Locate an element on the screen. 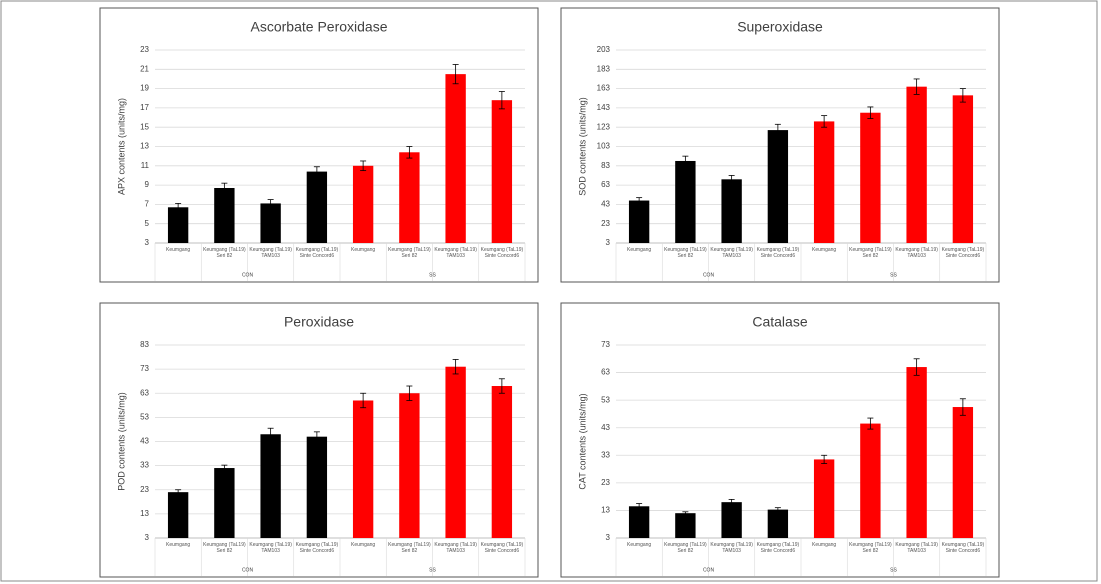  y-tick-label: 7 is located at coordinates (147, 204).